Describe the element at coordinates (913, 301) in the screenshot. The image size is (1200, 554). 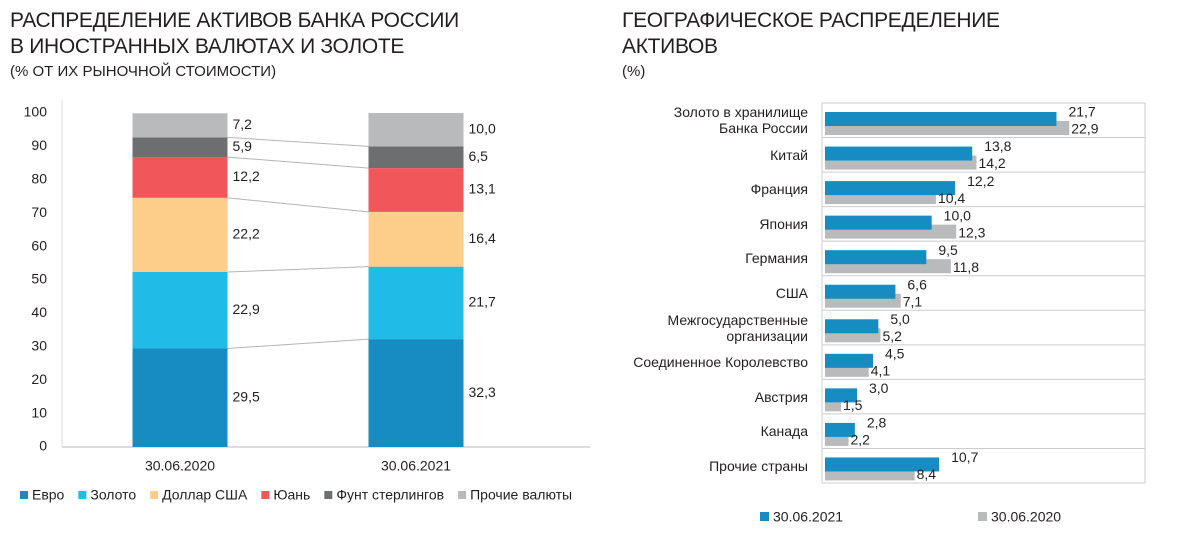
I see `value-label: 7,1` at that location.